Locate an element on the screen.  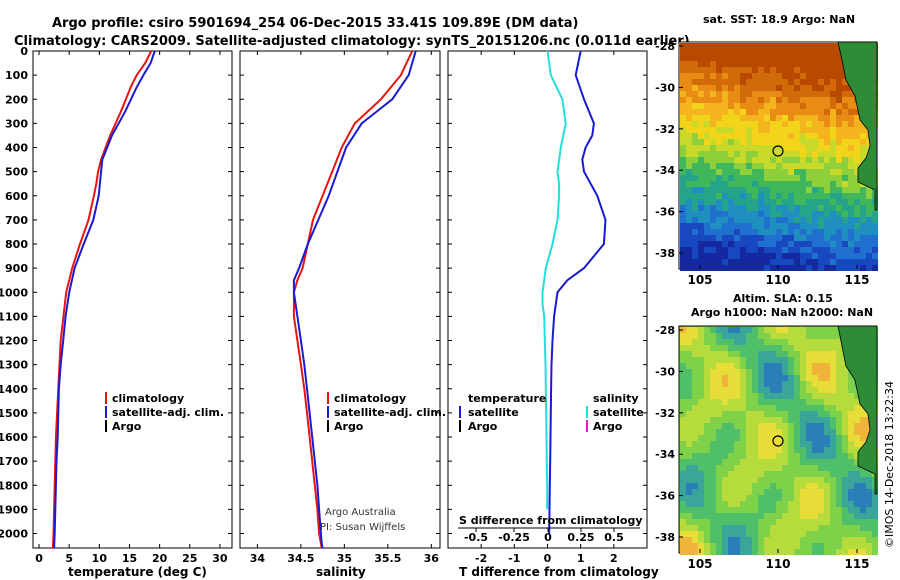
x-tick-label: 35 is located at coordinates (344, 558).